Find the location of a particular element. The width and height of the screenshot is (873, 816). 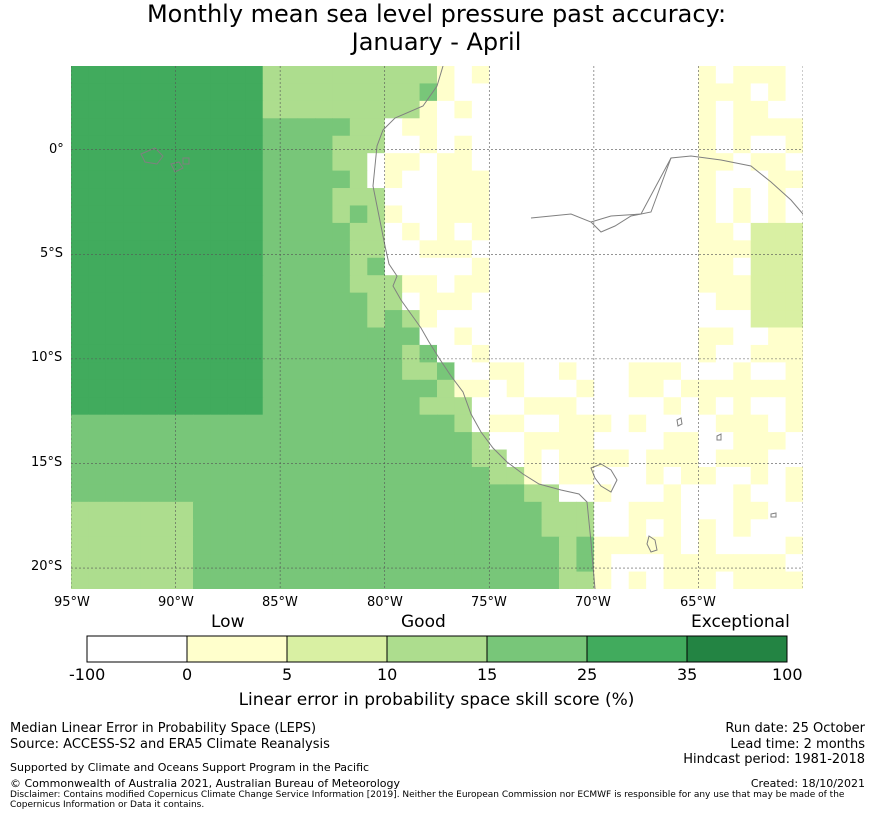

lat-label-20s: 20°S is located at coordinates (47, 566).